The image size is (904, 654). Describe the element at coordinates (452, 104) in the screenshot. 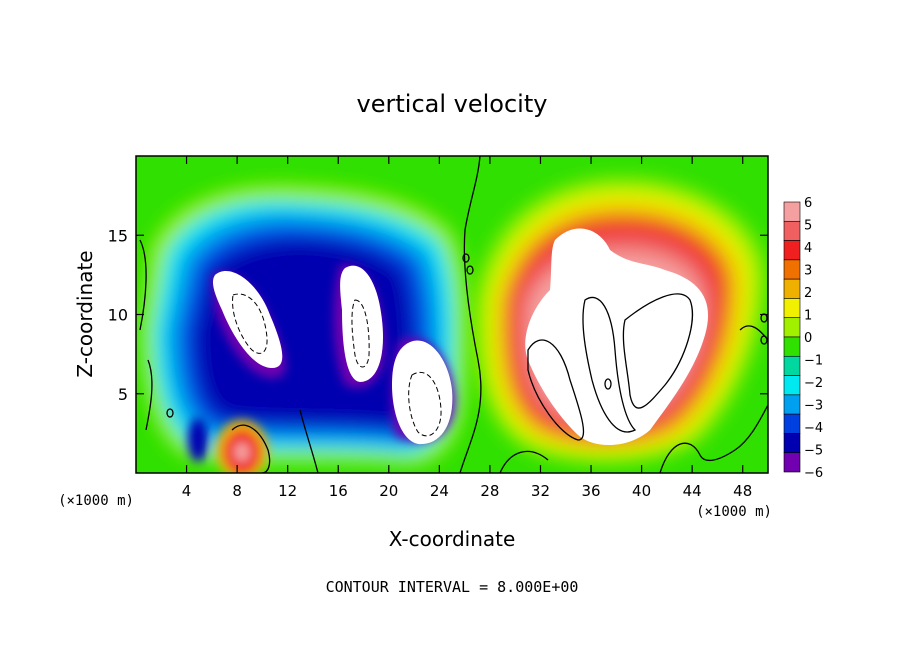

I see `chart-title: vertical velocity` at that location.